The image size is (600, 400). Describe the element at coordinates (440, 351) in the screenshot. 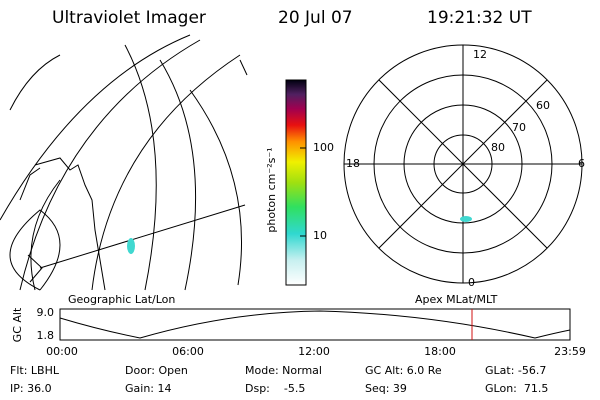

I see `x-tick-label: 18:00` at that location.